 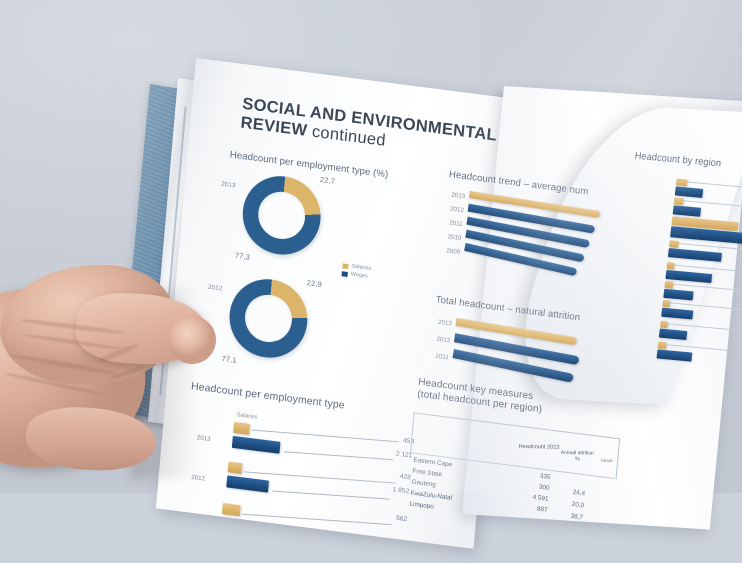 I want to click on donut-chart-2013: 2013 22,7 77,3, so click(x=278, y=216).